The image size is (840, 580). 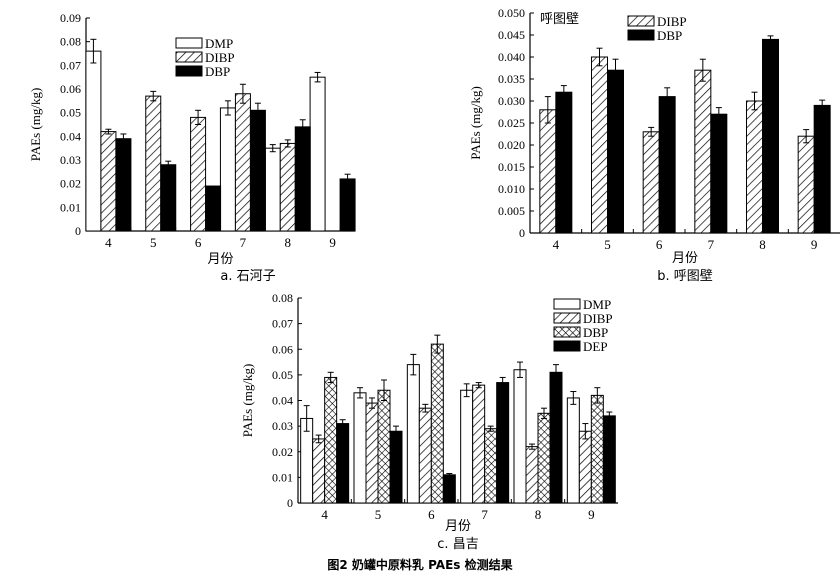 What do you see at coordinates (70, 18) in the screenshot?
I see `y-tick-label: 0.09` at bounding box center [70, 18].